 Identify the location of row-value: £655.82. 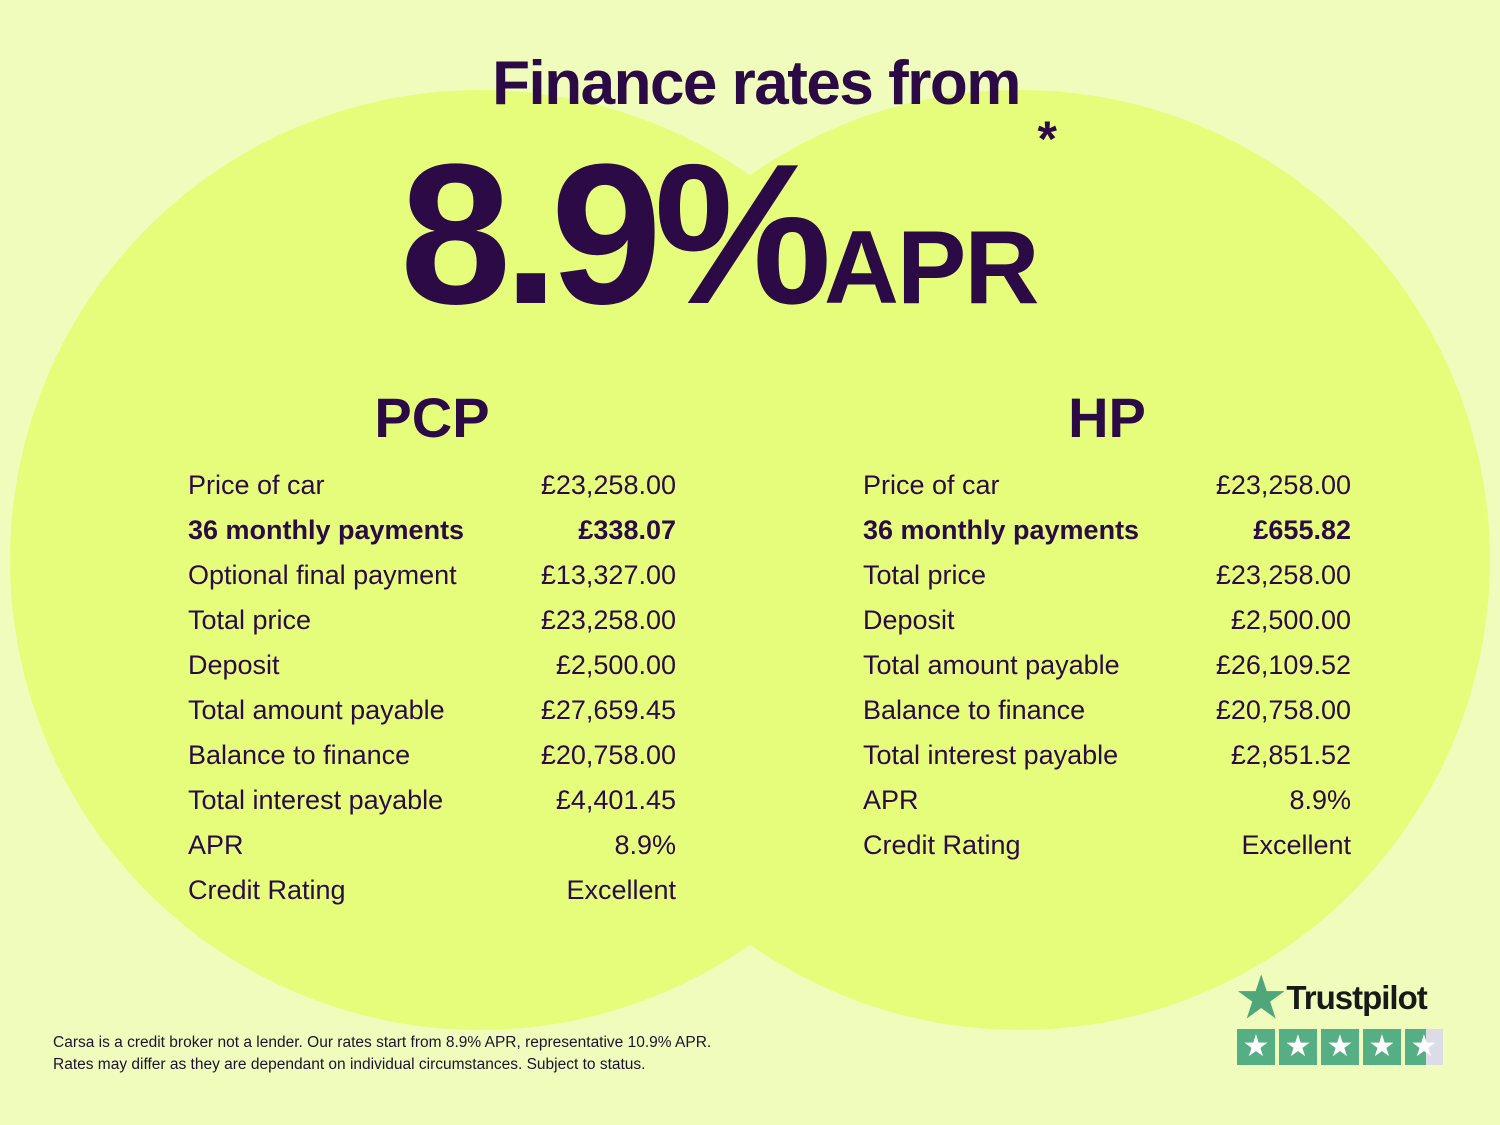
(1302, 530).